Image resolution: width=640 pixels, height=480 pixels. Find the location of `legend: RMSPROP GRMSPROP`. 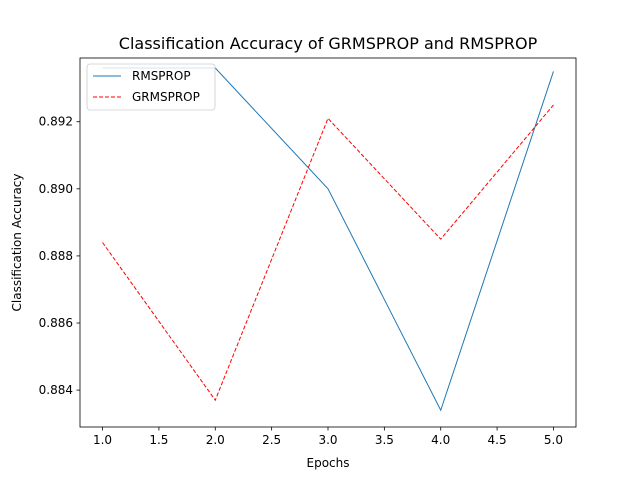

legend: RMSPROP GRMSPROP is located at coordinates (151, 87).